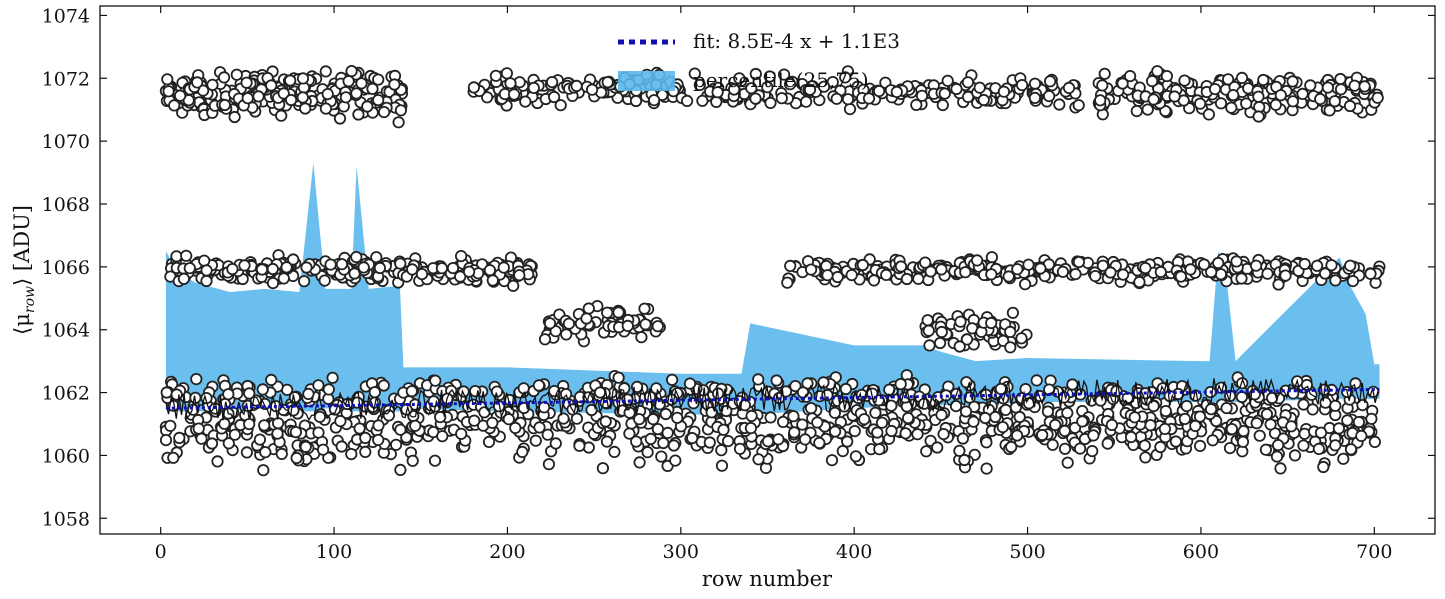 Image resolution: width=1445 pixels, height=599 pixels. What do you see at coordinates (66, 394) in the screenshot?
I see `y-tick-label: 1062` at bounding box center [66, 394].